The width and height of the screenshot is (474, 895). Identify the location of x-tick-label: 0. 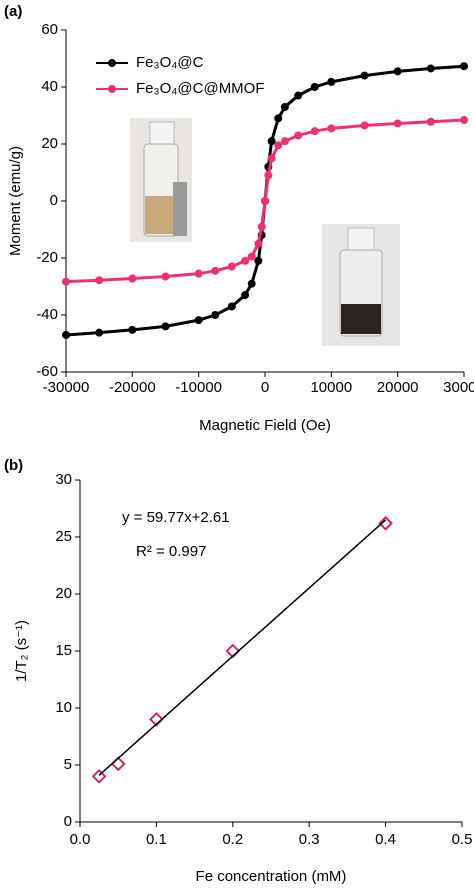
(265, 387).